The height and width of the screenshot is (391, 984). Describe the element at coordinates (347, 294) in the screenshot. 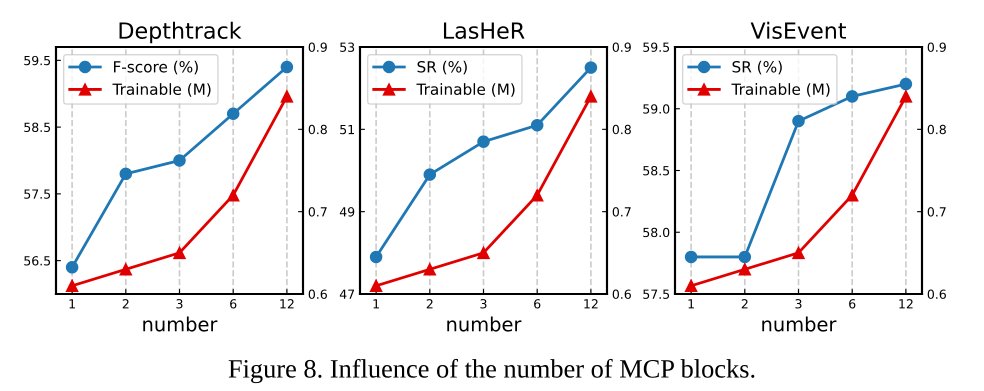

I see `y-tick-label: 47` at that location.